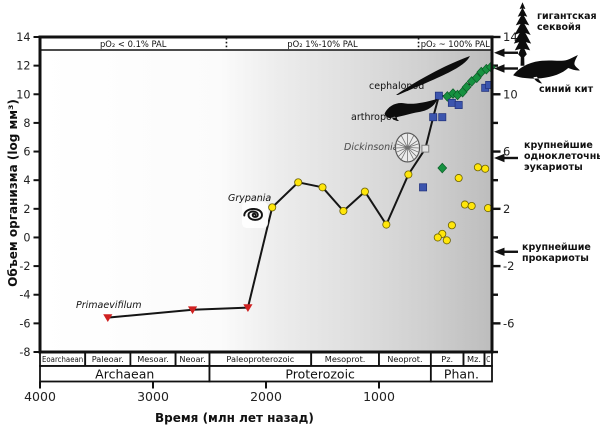  Describe the element at coordinates (266, 396) in the screenshot. I see `x-tick-label: 2000` at that location.